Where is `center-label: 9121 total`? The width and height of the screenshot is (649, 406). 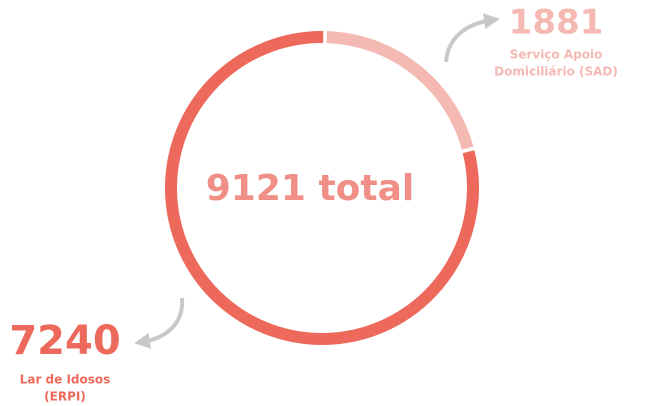 center-label: 9121 total is located at coordinates (310, 188).